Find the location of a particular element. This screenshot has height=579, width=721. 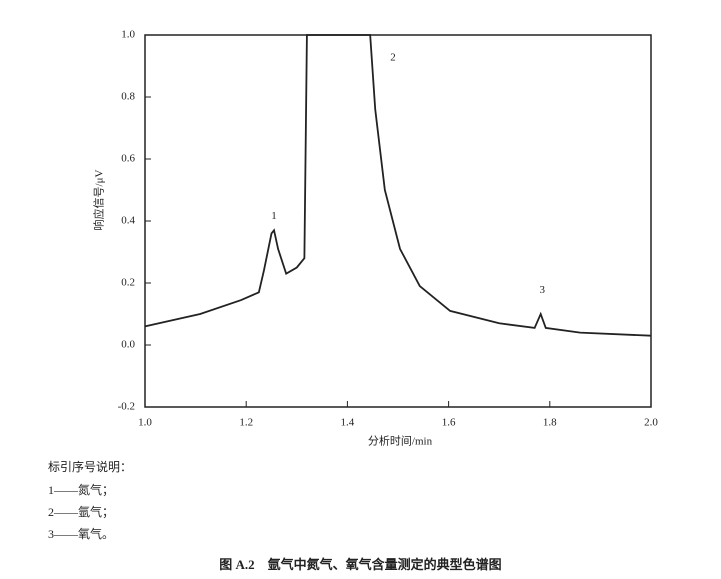

x-tick-label: 1.0 is located at coordinates (145, 423).